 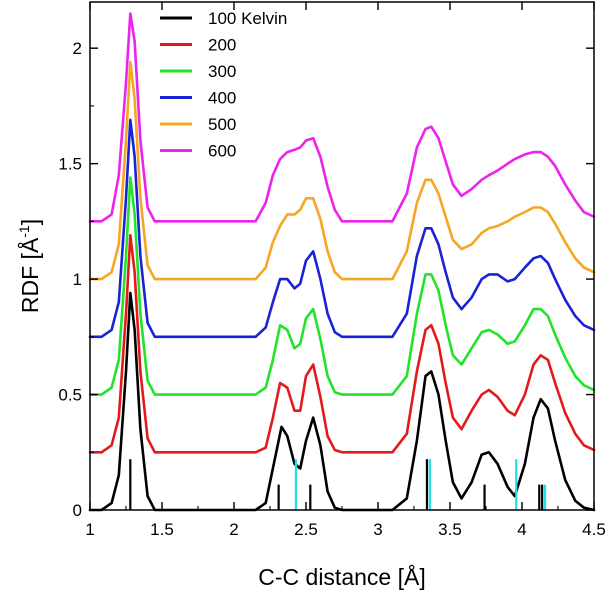 I want to click on legend-label-0: 100 Kelvin, so click(x=247, y=18).